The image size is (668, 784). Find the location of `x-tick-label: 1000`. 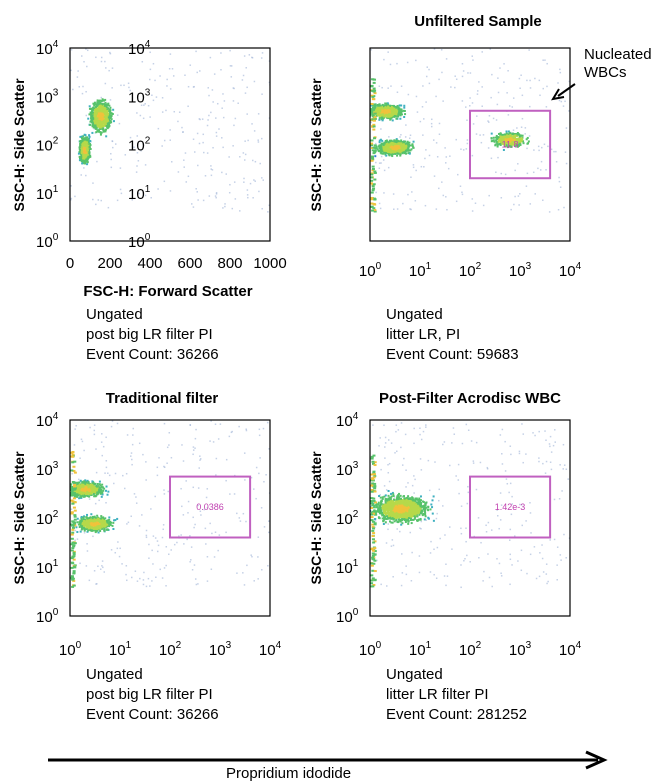

x-tick-label: 1000 is located at coordinates (269, 263).